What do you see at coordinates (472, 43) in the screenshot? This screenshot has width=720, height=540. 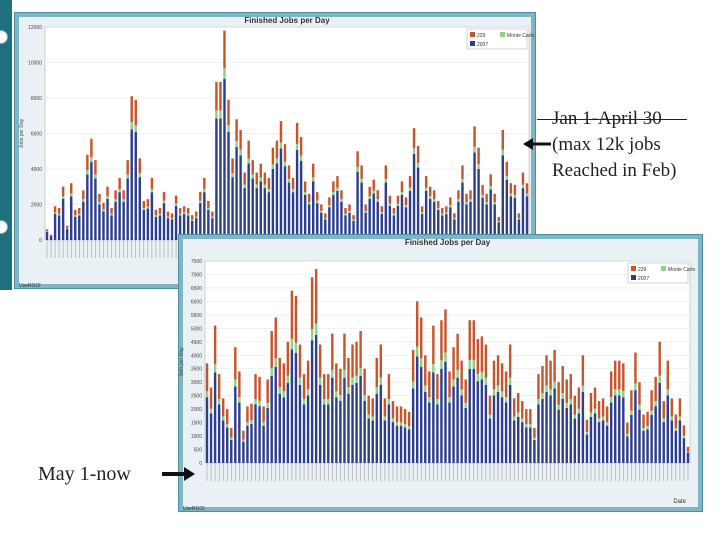 I see `legend-swatch` at bounding box center [472, 43].